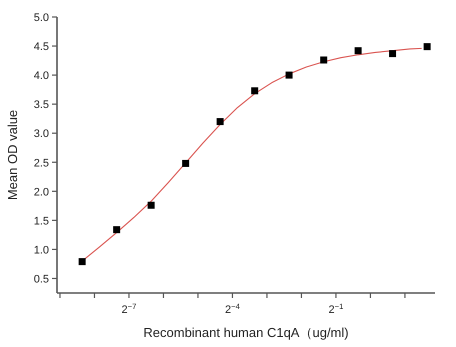  What do you see at coordinates (41, 105) in the screenshot?
I see `y-tick-label: 3.5` at bounding box center [41, 105].